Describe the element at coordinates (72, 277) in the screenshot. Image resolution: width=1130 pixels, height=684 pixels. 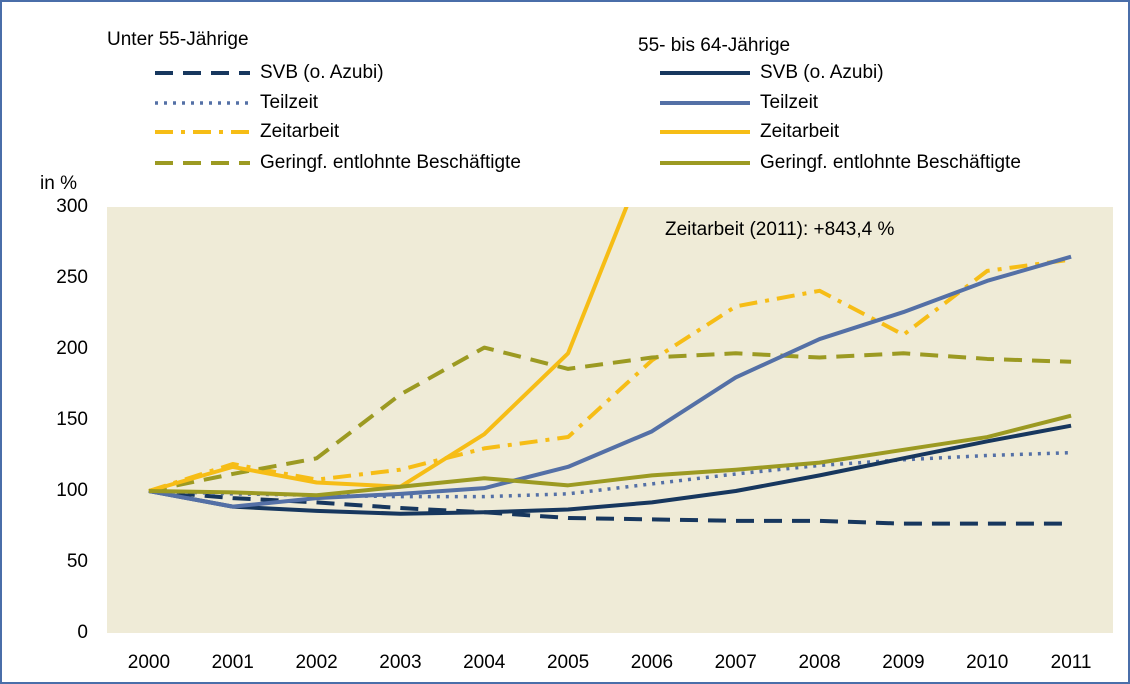
I see `y-tick-label: 250` at that location.